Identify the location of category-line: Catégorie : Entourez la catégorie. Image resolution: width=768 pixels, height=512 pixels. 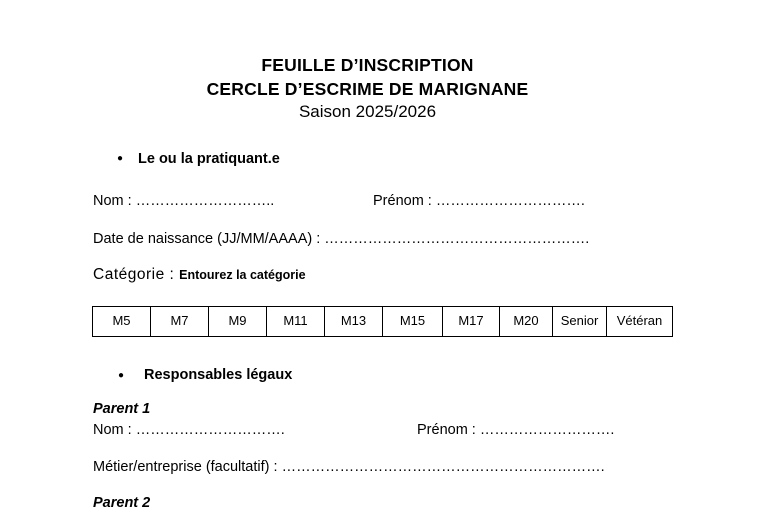
(199, 275).